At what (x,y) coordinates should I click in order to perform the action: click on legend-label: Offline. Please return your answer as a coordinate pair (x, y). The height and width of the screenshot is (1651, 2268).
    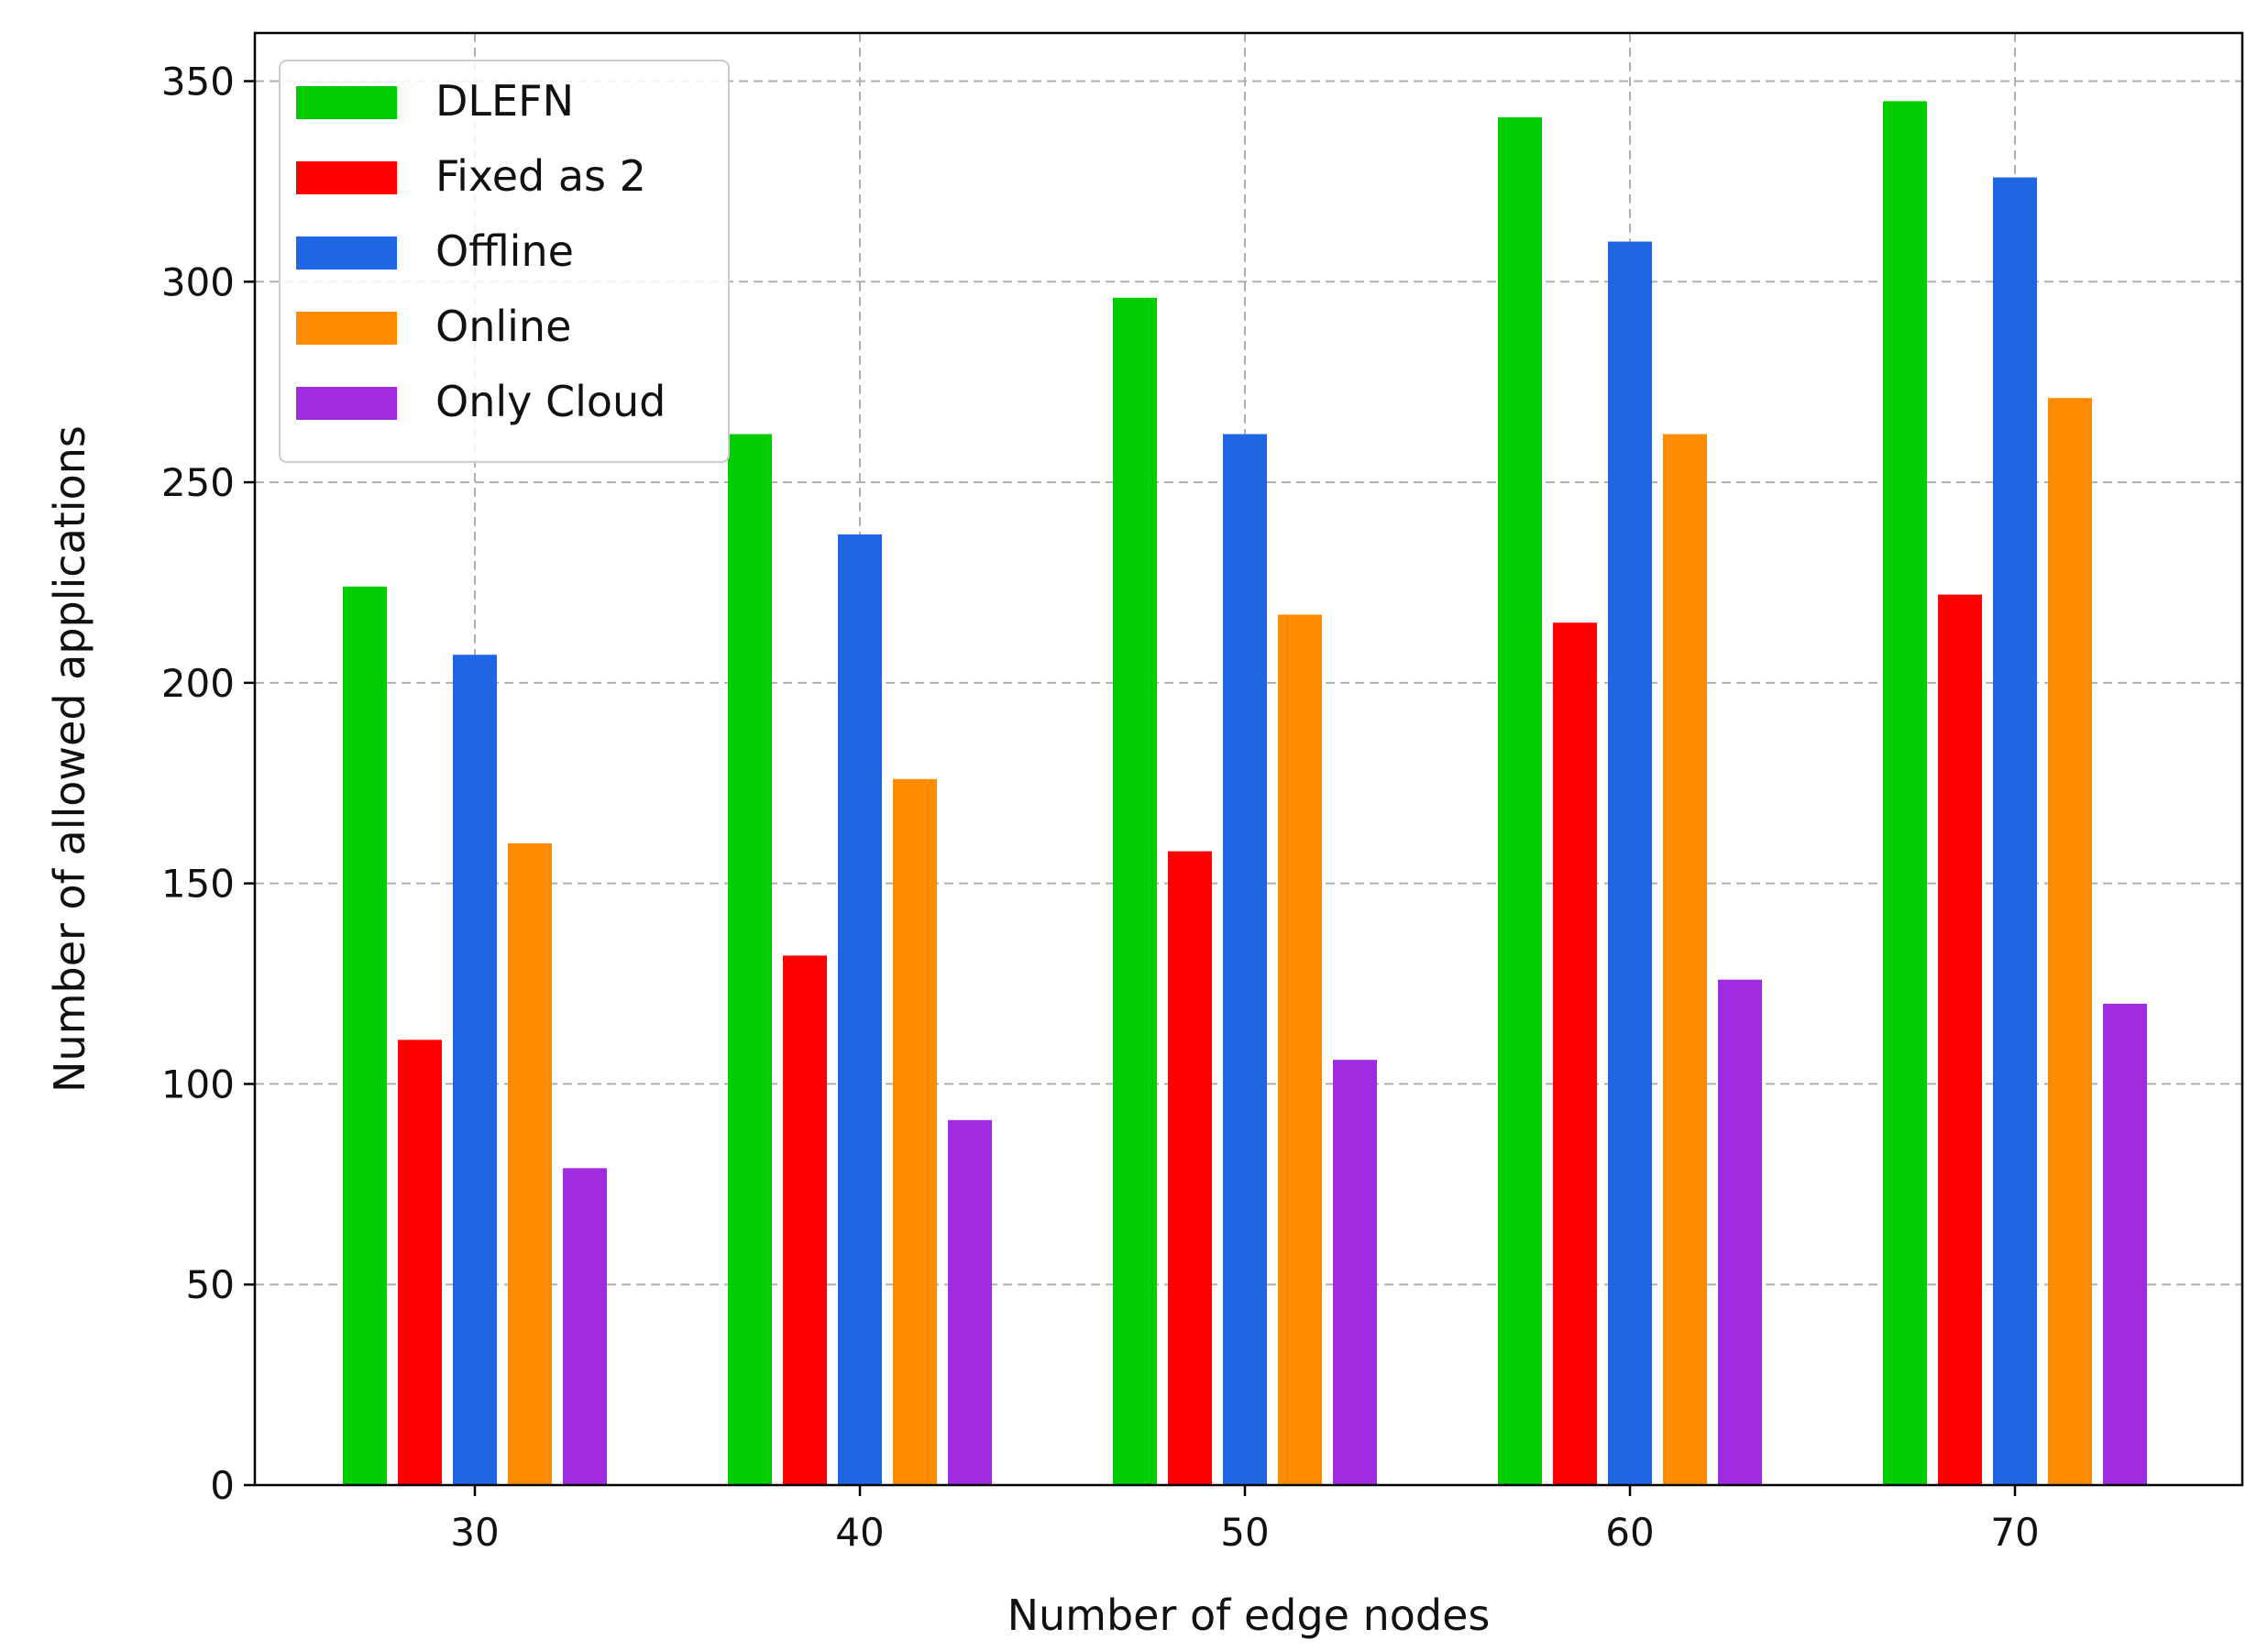
    Looking at the image, I should click on (505, 251).